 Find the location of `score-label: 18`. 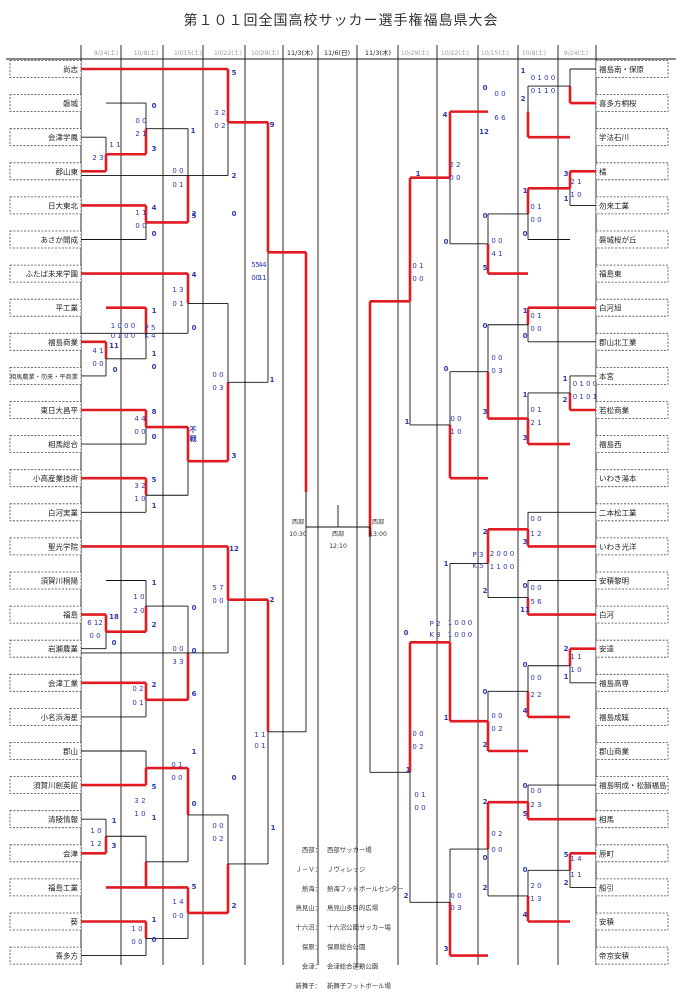

score-label: 18 is located at coordinates (114, 617).